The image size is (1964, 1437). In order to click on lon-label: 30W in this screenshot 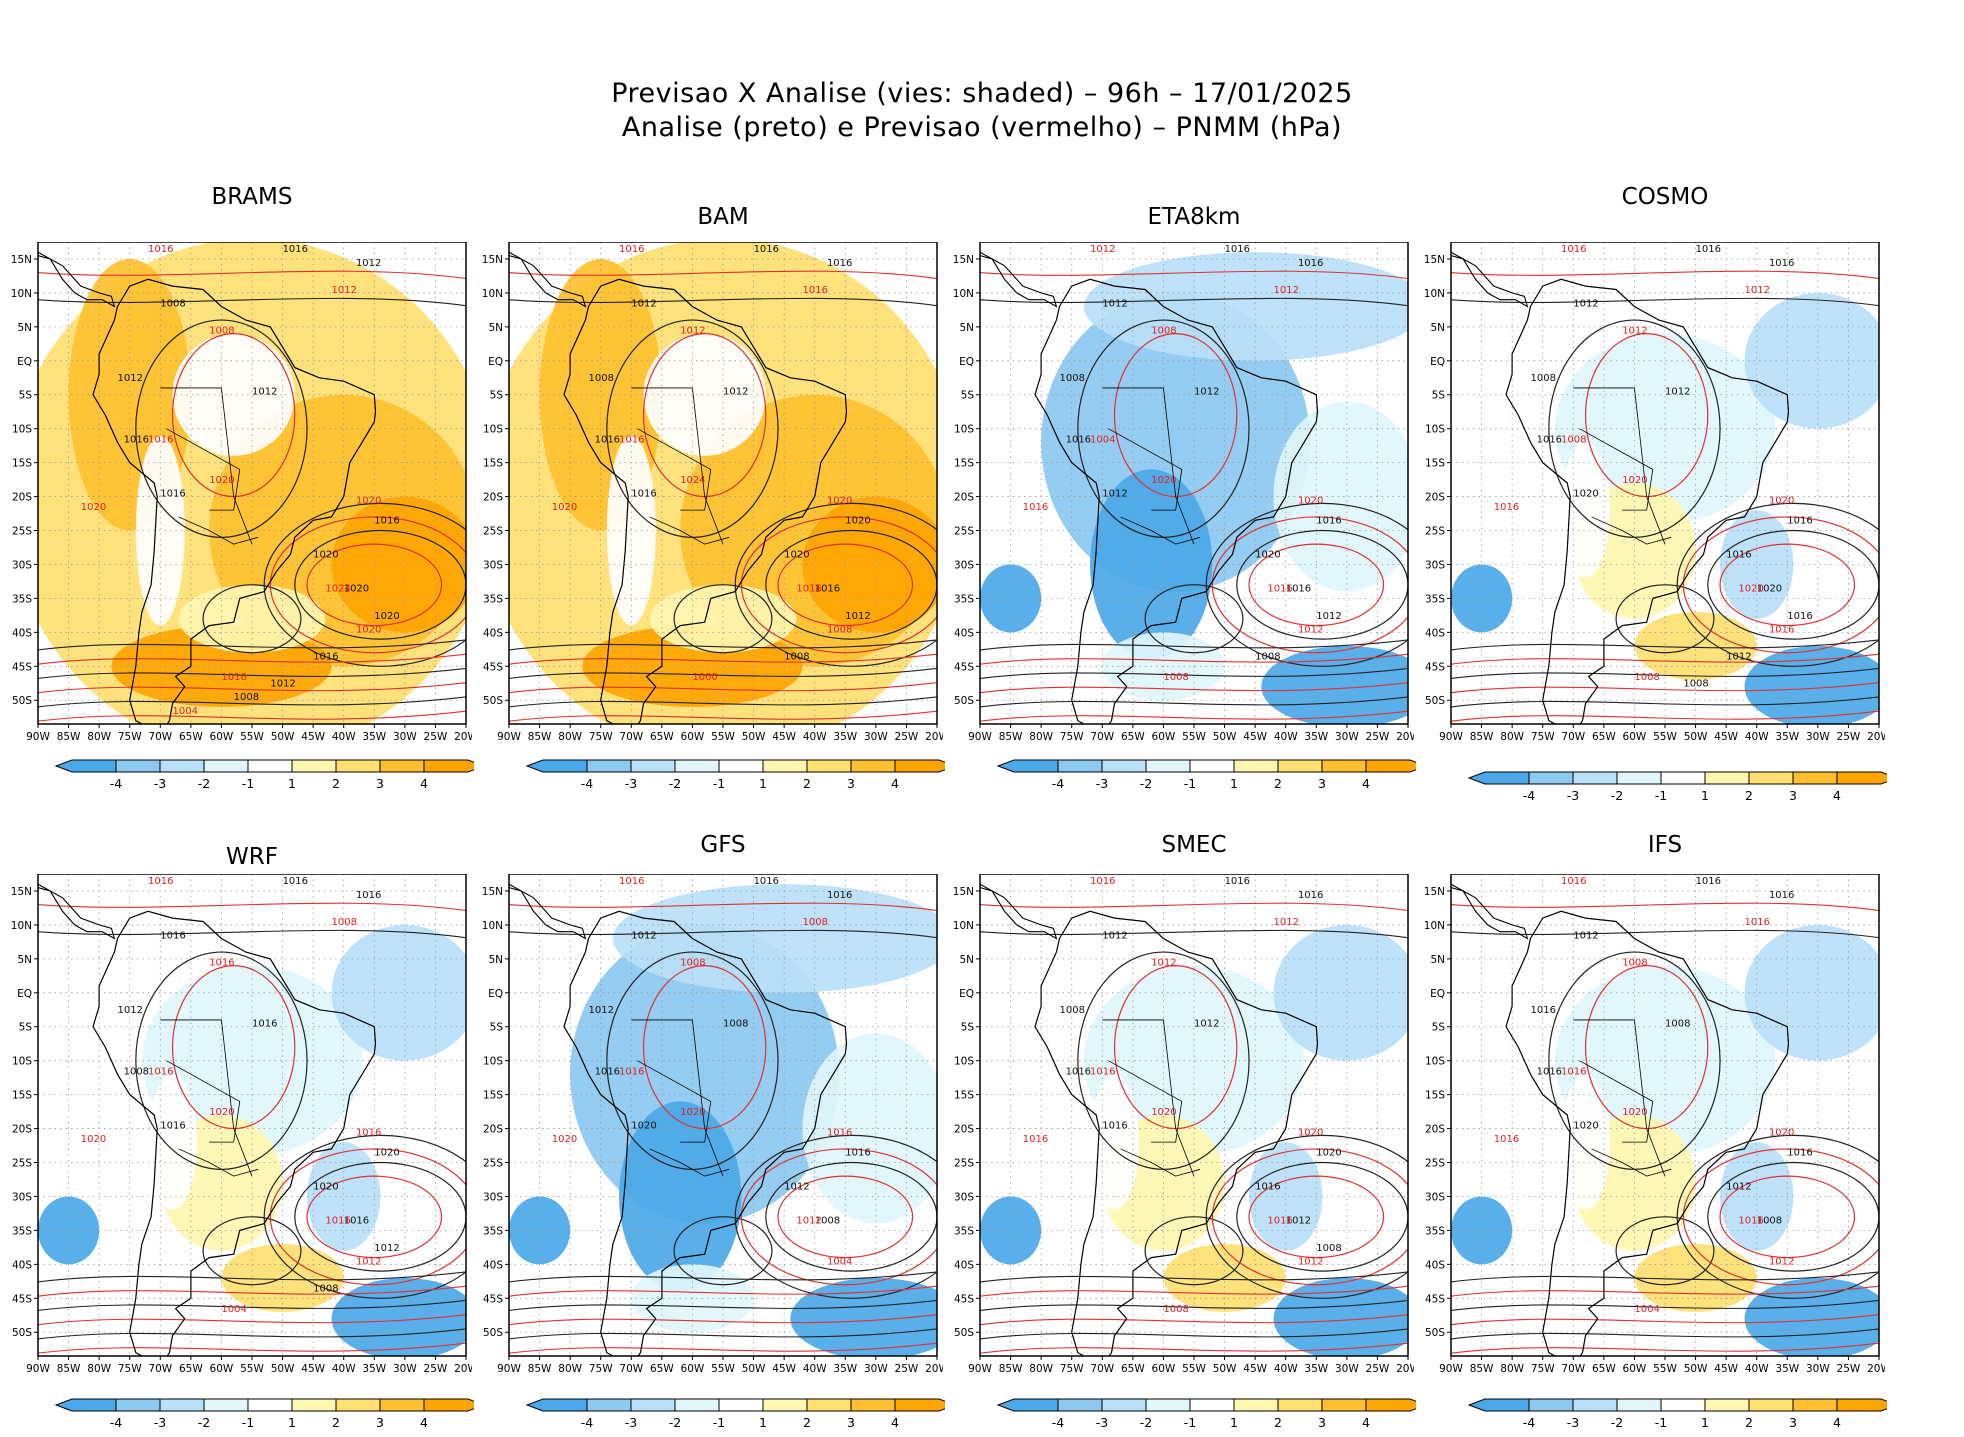, I will do `click(1347, 737)`.